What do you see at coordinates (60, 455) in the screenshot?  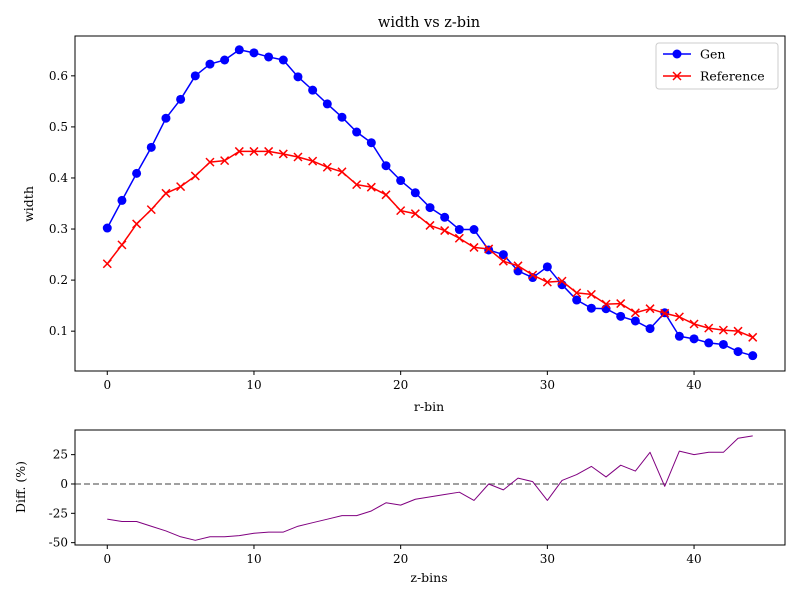 I see `y-tick-label: 25` at bounding box center [60, 455].